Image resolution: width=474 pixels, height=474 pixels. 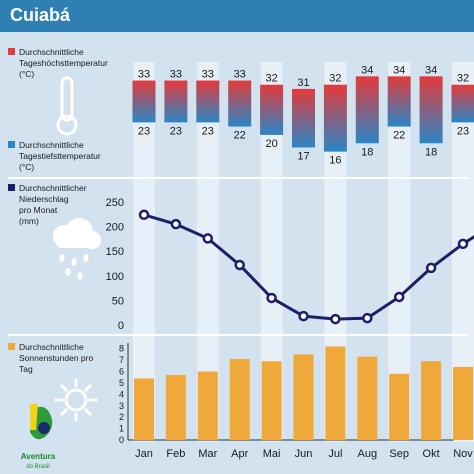 I want to click on precip-y-tick: 50, so click(x=118, y=301).